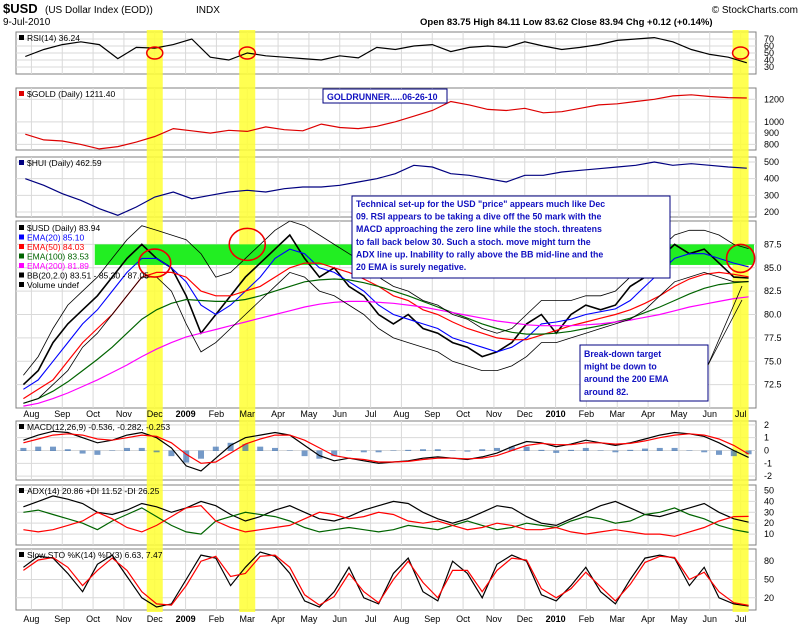  Describe the element at coordinates (773, 291) in the screenshot. I see `y-tick-label: 82.5` at that location.